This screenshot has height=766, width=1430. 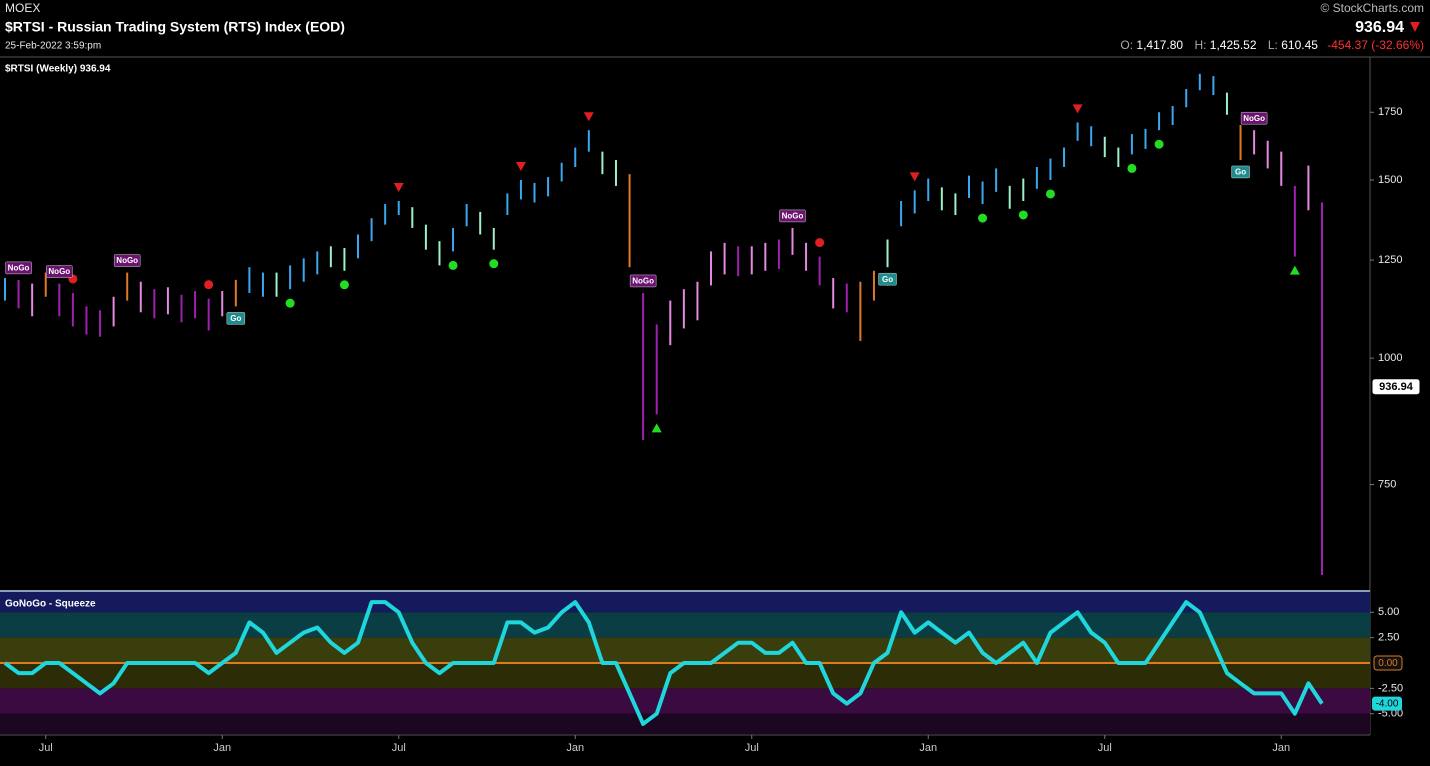 What do you see at coordinates (1126, 45) in the screenshot?
I see `open-label: O:` at bounding box center [1126, 45].